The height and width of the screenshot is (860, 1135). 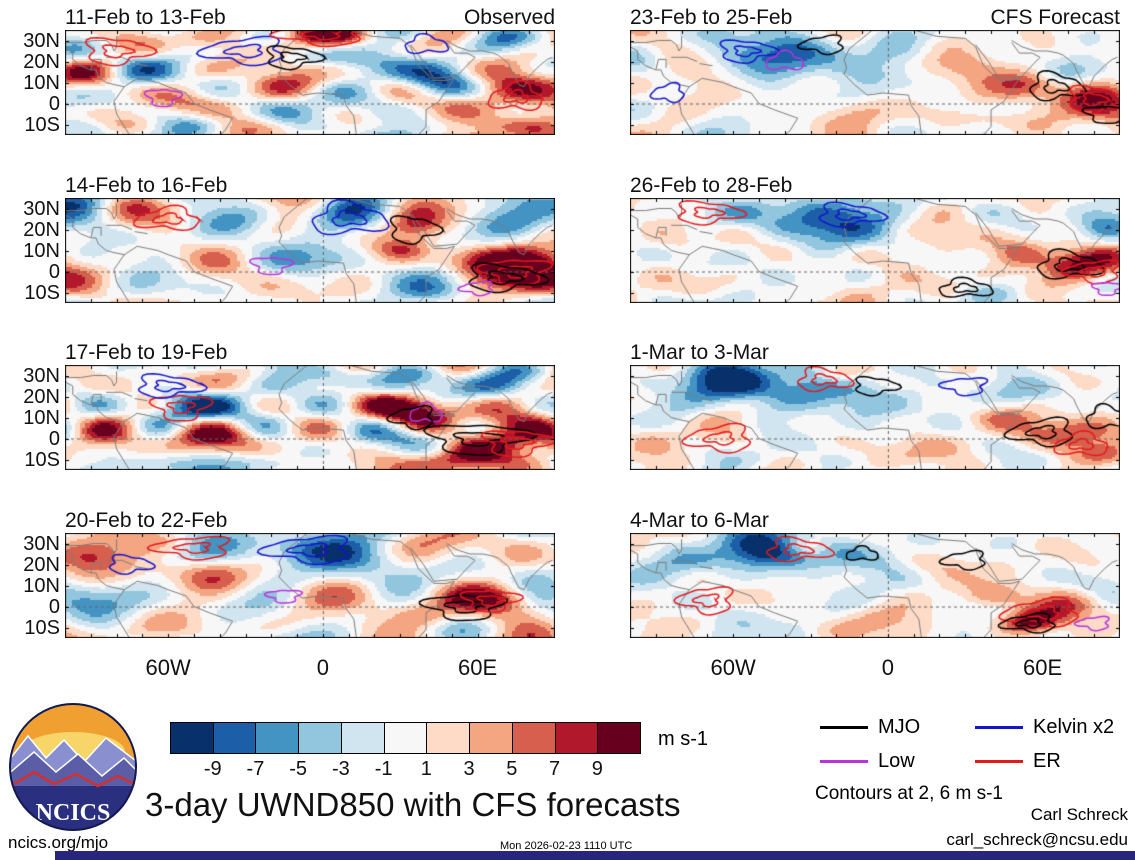 I want to click on panel-forecast-2: 26-Feb to 28-Feb, so click(x=875, y=237).